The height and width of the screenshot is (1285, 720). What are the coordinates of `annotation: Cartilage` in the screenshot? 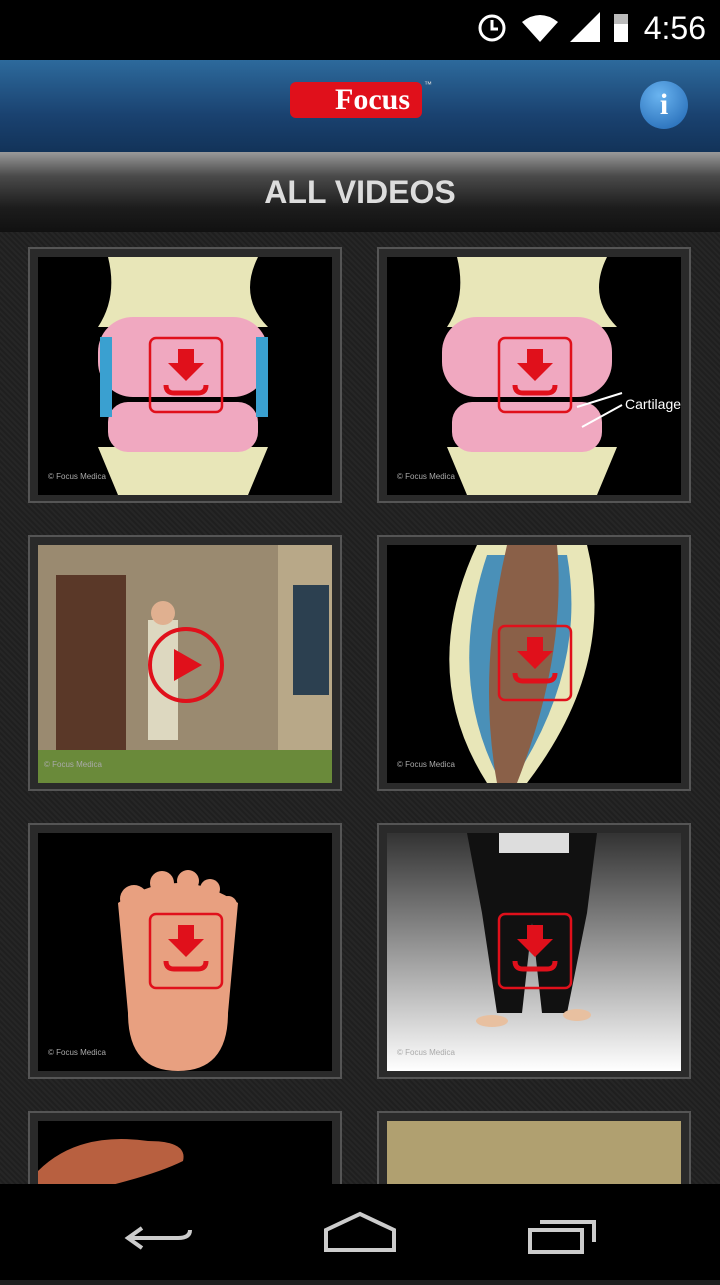 It's located at (653, 404).